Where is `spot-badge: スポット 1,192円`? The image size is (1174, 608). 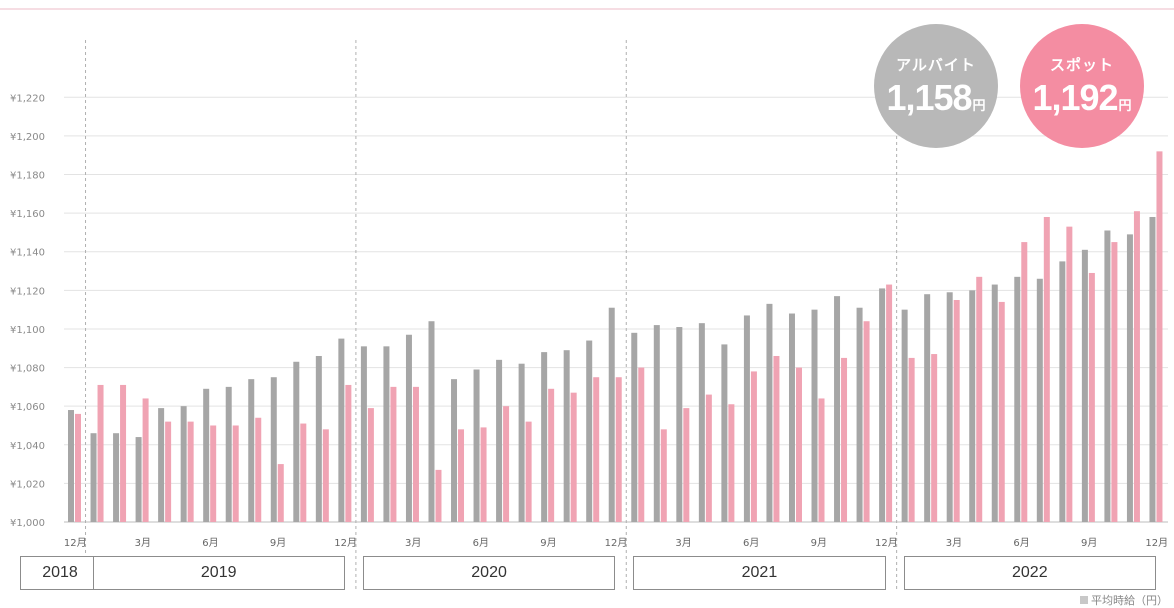 spot-badge: スポット 1,192円 is located at coordinates (1082, 86).